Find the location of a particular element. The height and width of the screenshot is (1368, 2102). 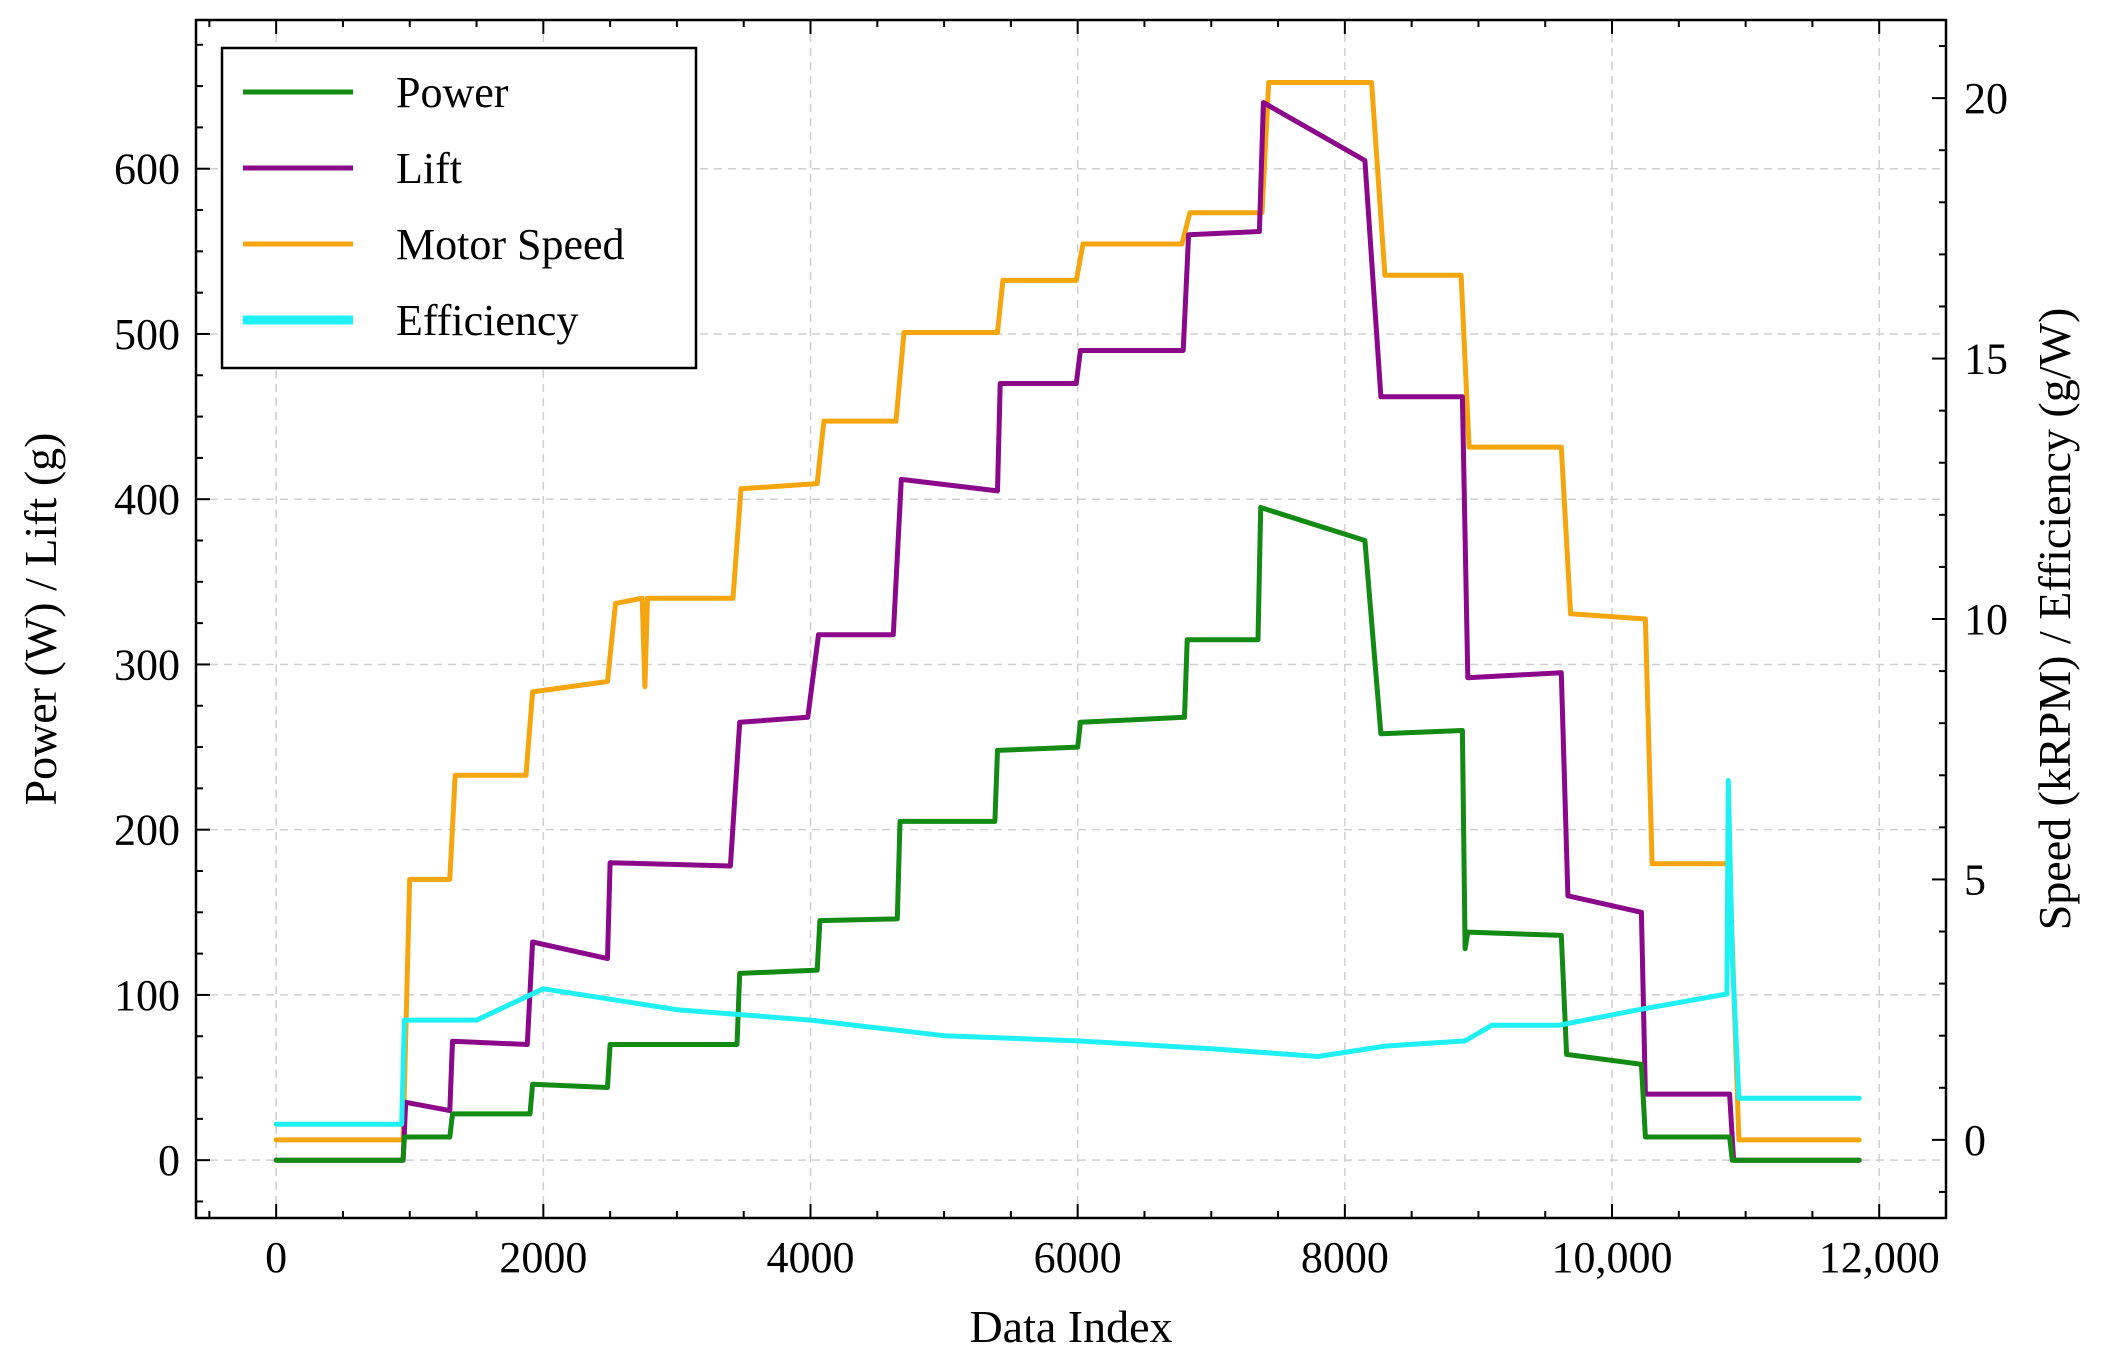

y-axis-label-left: Power (W) / Lift (g) is located at coordinates (40, 619).